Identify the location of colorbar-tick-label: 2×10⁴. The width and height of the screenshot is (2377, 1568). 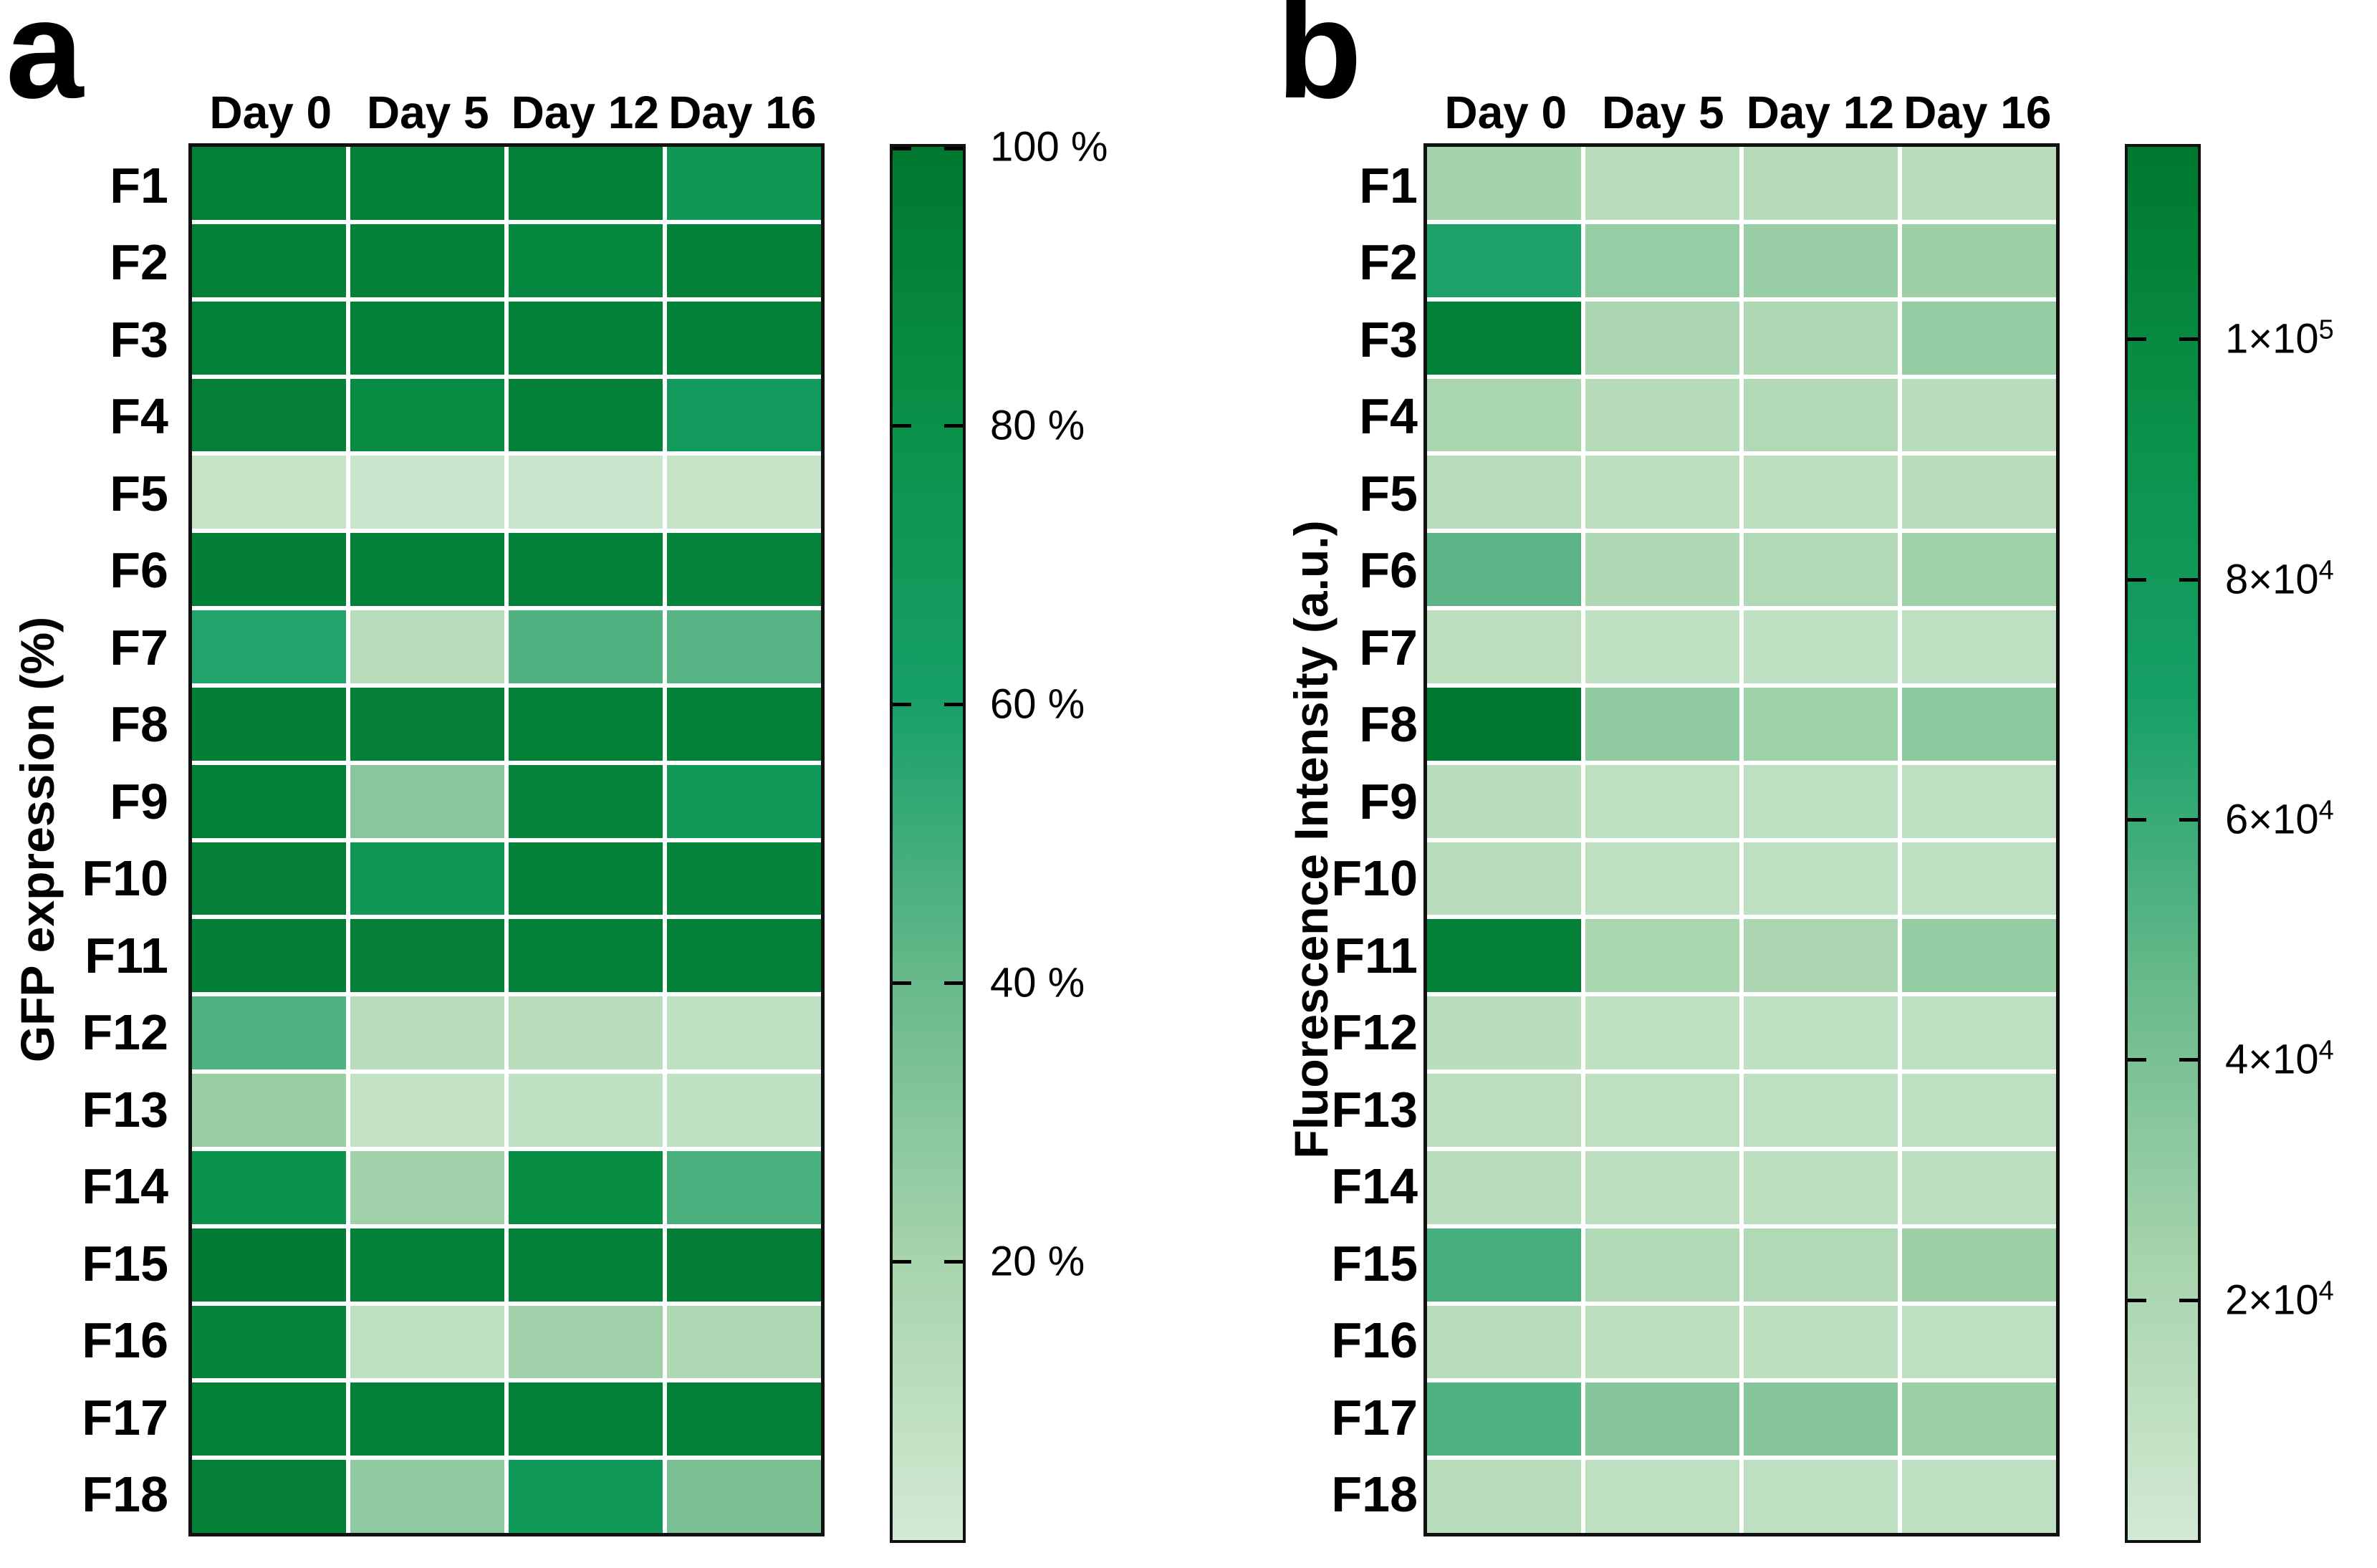
(2279, 1300).